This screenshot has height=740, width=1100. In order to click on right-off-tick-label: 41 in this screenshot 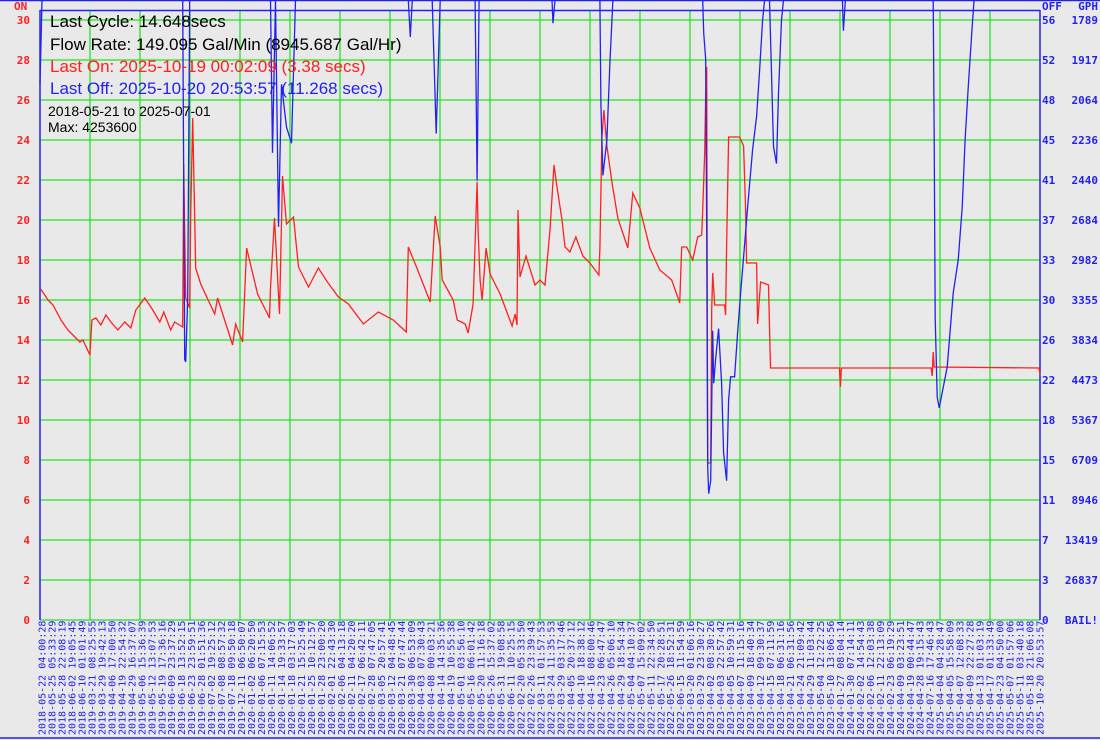, I will do `click(1049, 180)`.